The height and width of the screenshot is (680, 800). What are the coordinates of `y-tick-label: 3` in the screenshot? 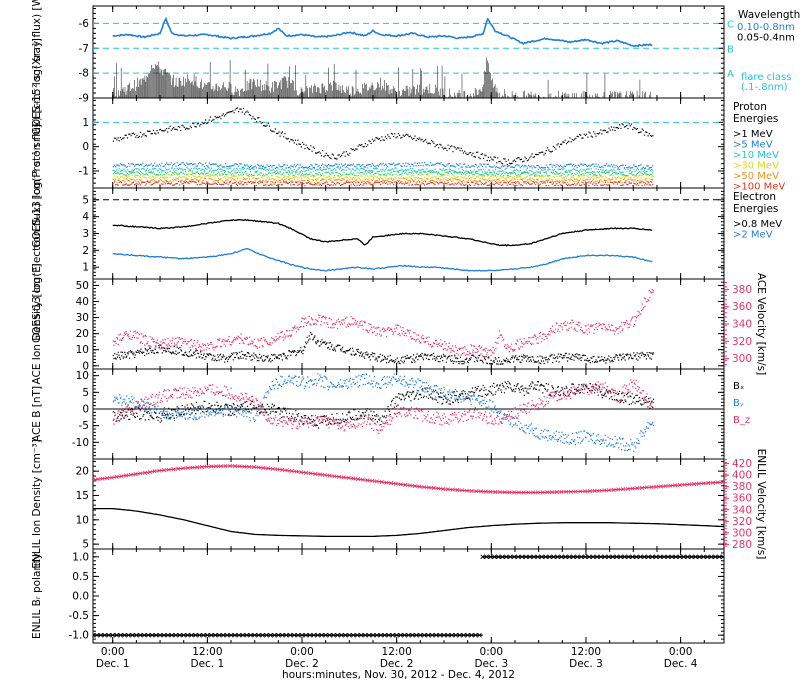 It's located at (85, 234).